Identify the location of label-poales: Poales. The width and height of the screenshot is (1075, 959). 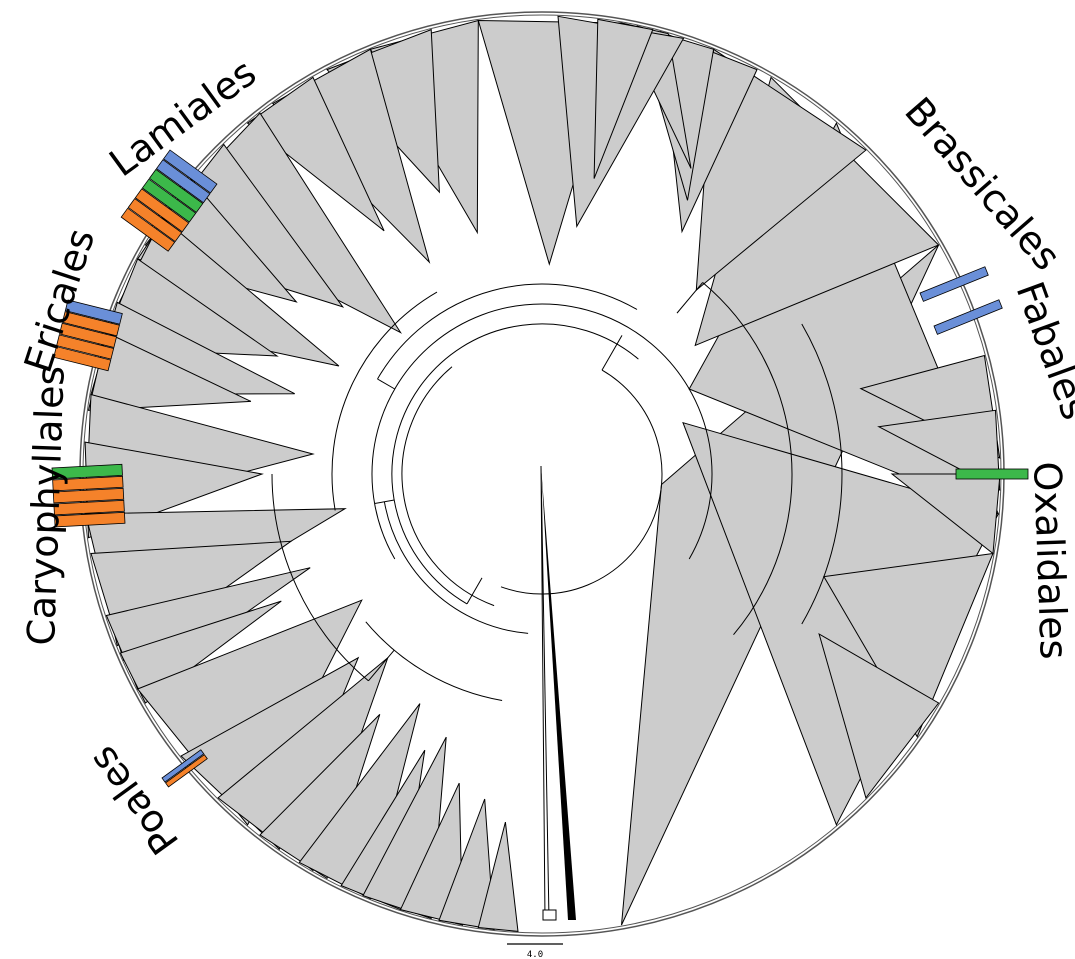
(133, 800).